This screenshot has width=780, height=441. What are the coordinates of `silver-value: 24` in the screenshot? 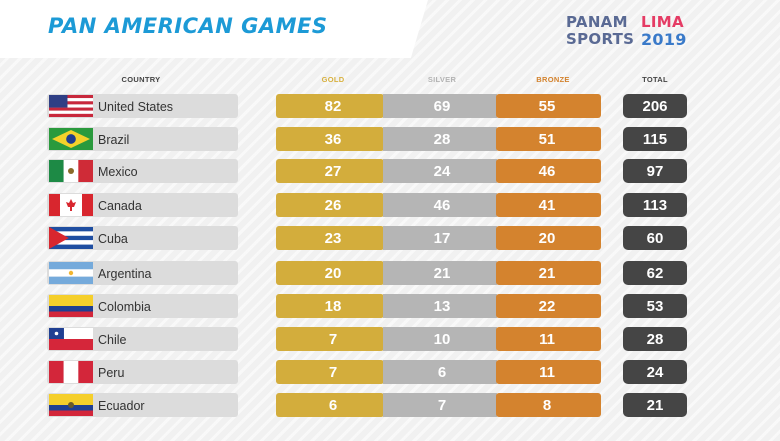 It's located at (442, 171).